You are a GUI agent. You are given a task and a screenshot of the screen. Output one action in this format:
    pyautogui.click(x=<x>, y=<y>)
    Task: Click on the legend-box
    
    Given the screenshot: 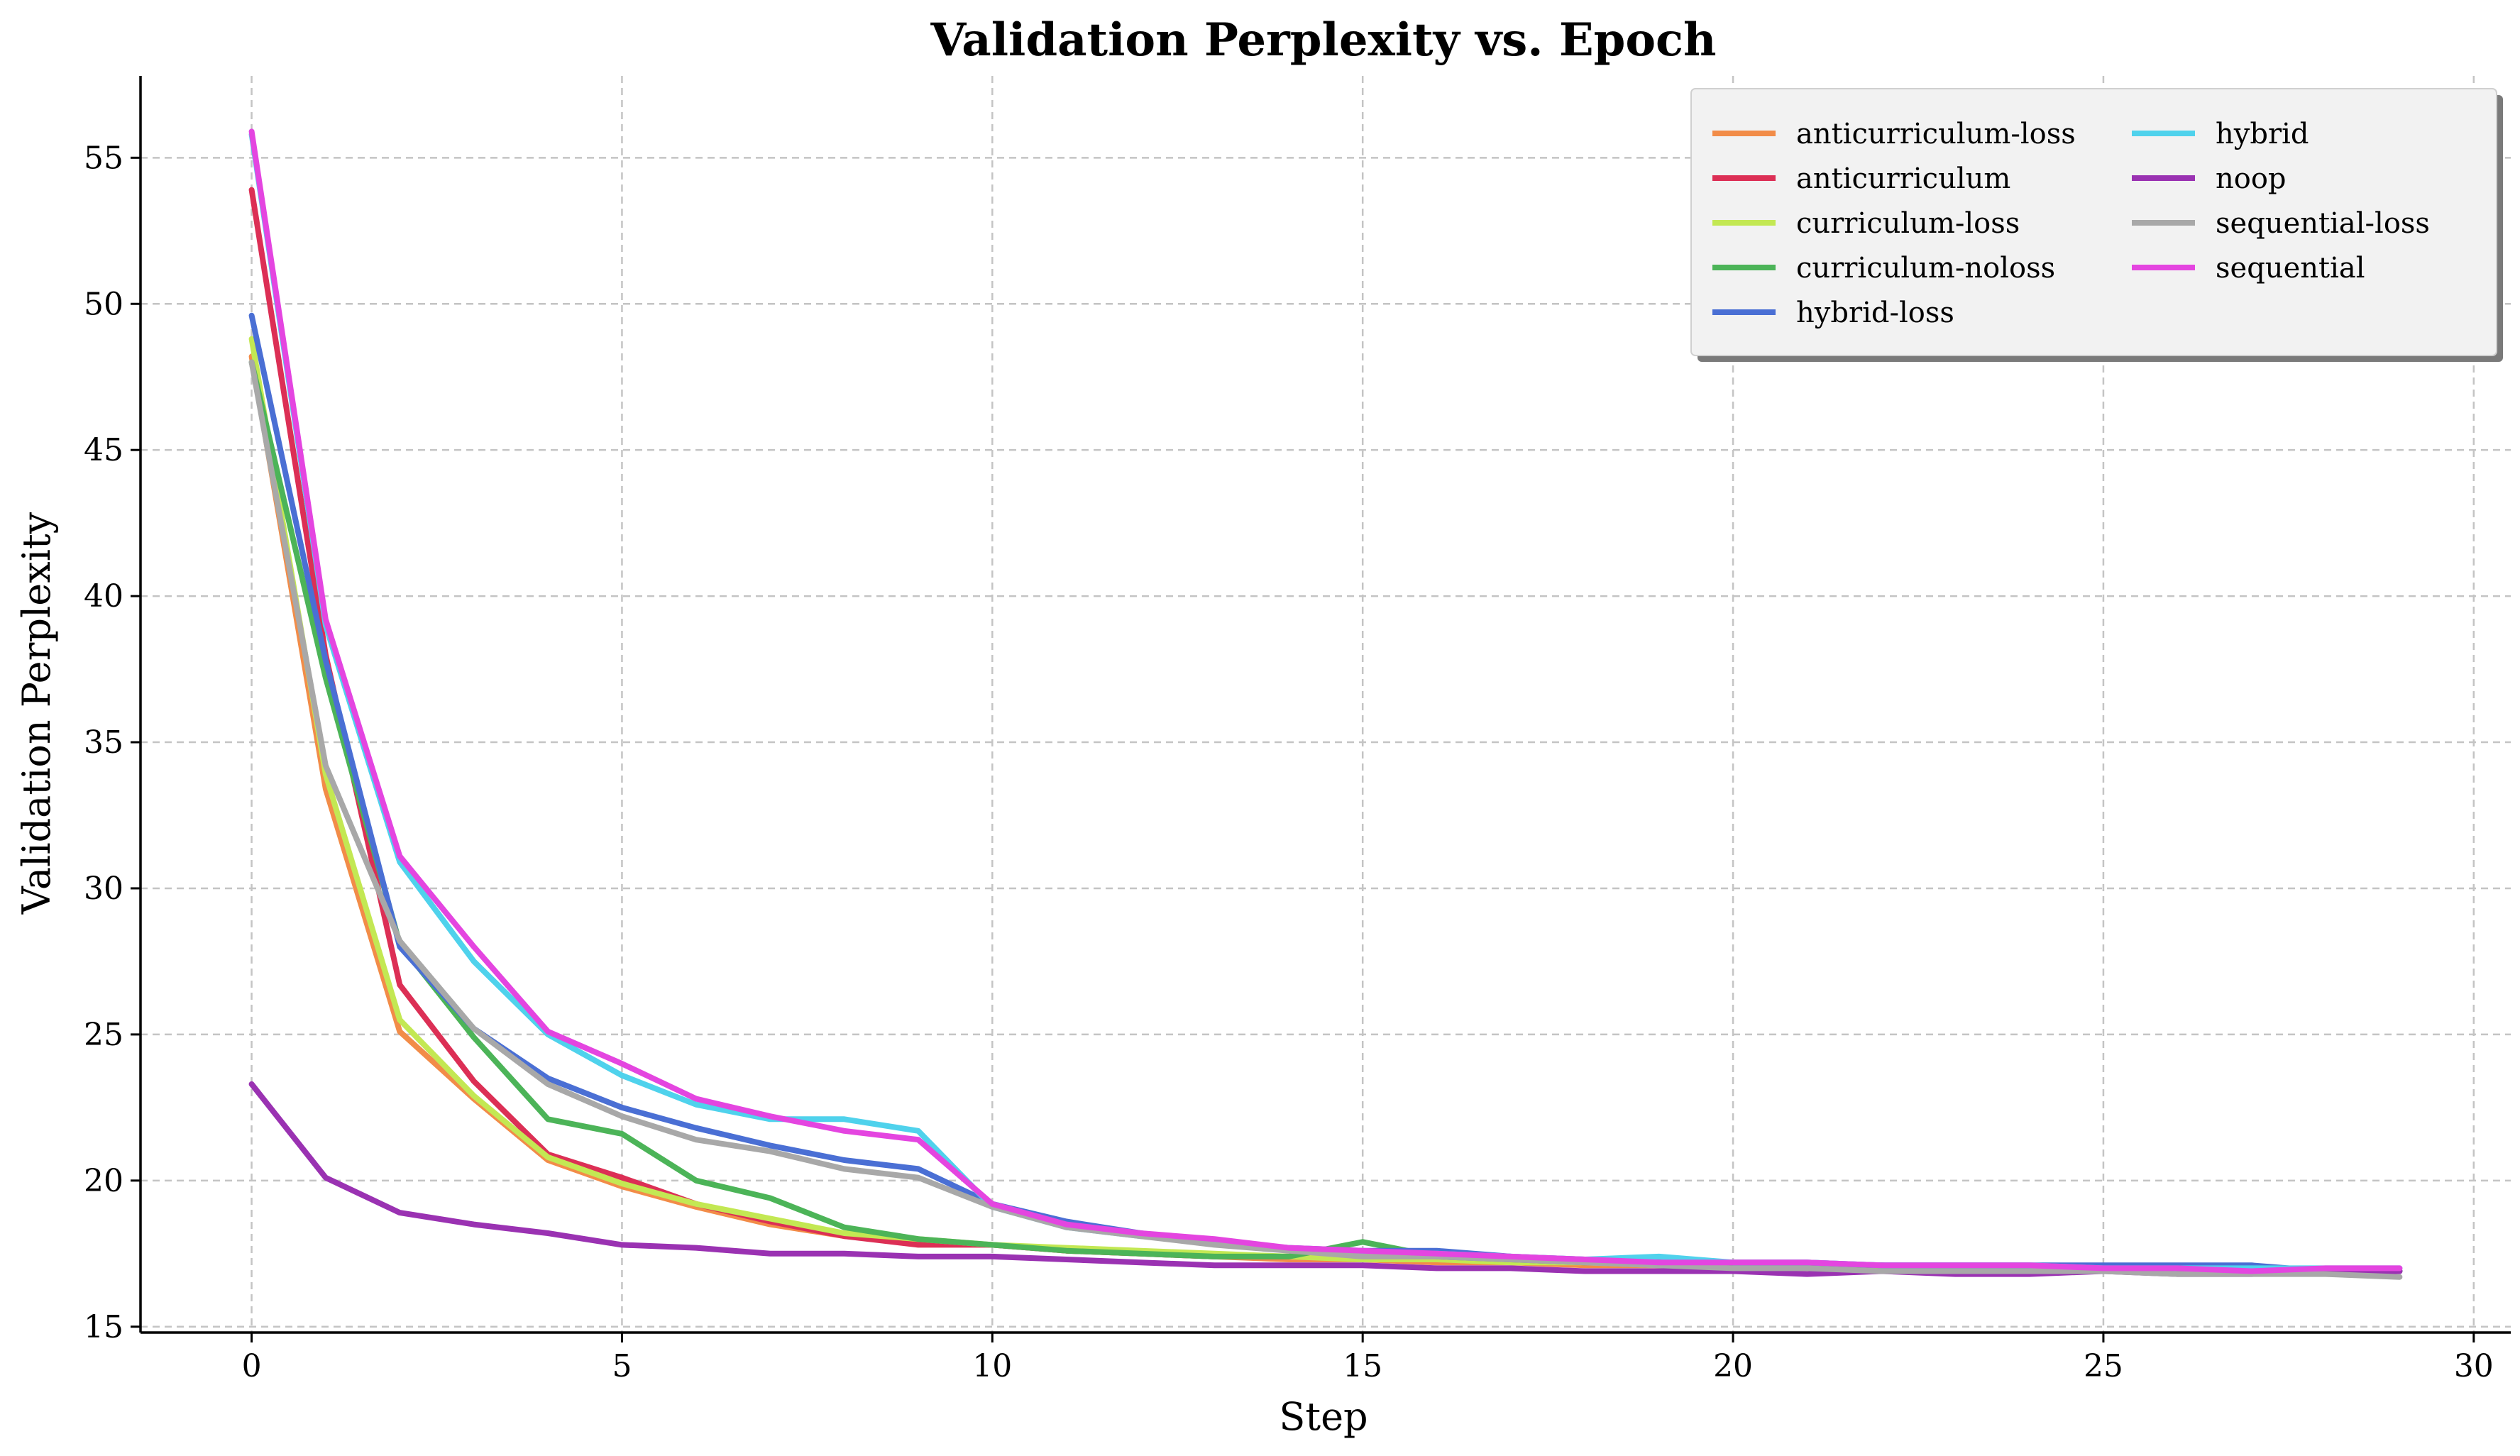 What is the action you would take?
    pyautogui.click(x=2094, y=222)
    